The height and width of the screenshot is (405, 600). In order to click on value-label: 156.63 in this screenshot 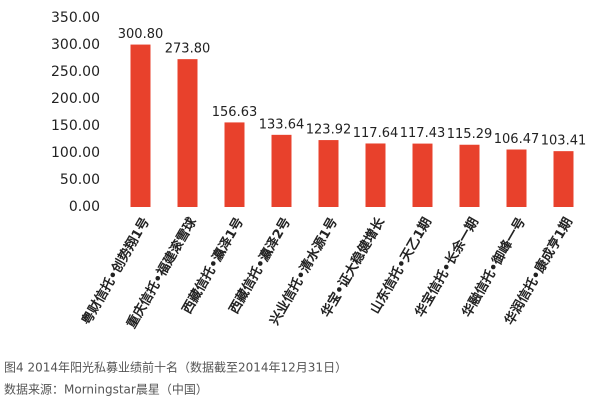, I will do `click(235, 112)`.